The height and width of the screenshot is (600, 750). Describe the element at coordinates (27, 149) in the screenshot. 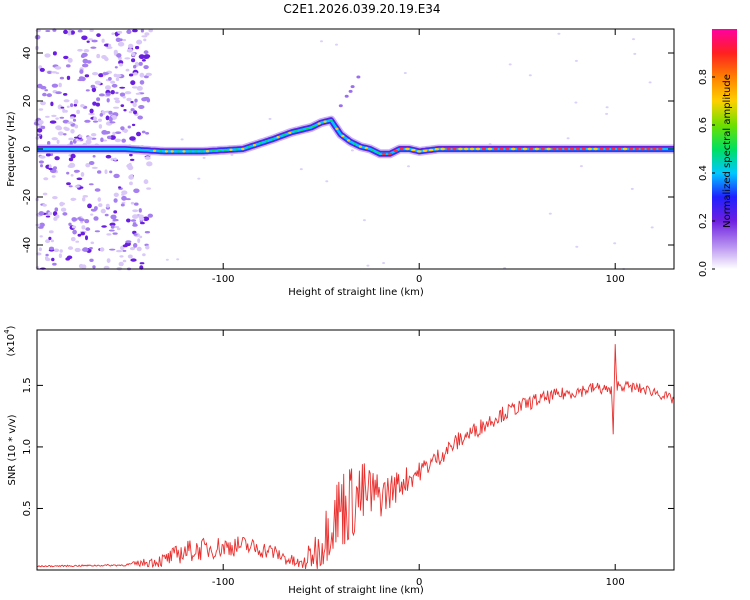

I see `spectrogram-y-tick-label: 0` at that location.